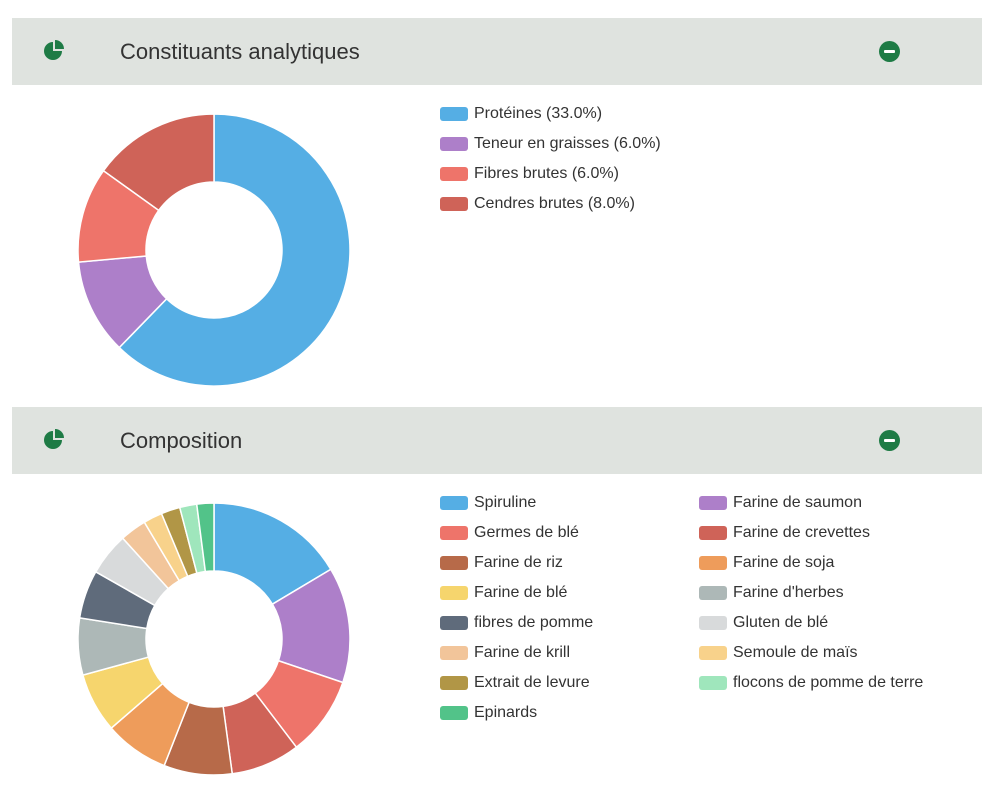 This screenshot has width=1000, height=800. What do you see at coordinates (506, 712) in the screenshot?
I see `legend-label: Epinards` at bounding box center [506, 712].